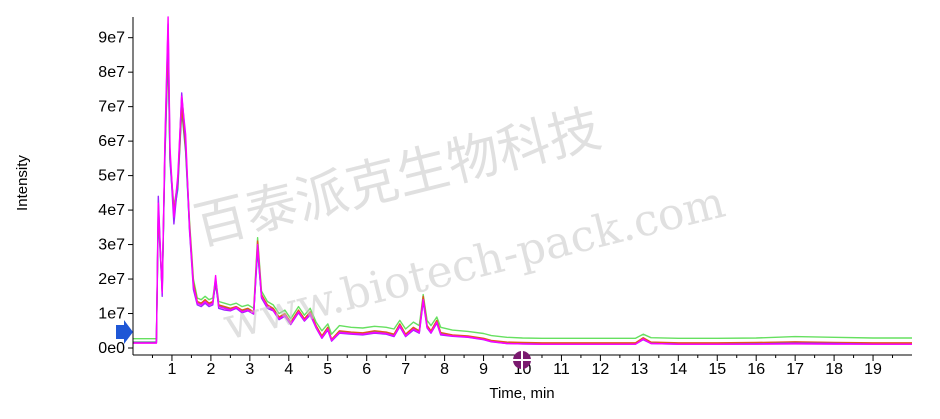 This screenshot has width=940, height=419. What do you see at coordinates (111, 245) in the screenshot?
I see `y-tick-label: 3e7` at bounding box center [111, 245].